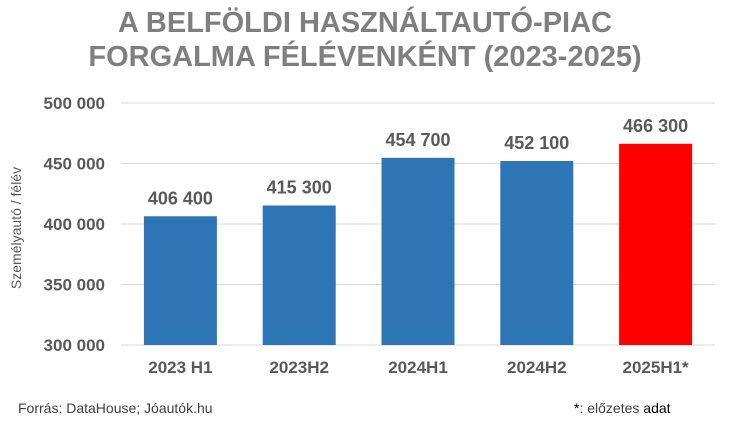  What do you see at coordinates (74, 345) in the screenshot?
I see `y-tick-label: 300 000` at bounding box center [74, 345].